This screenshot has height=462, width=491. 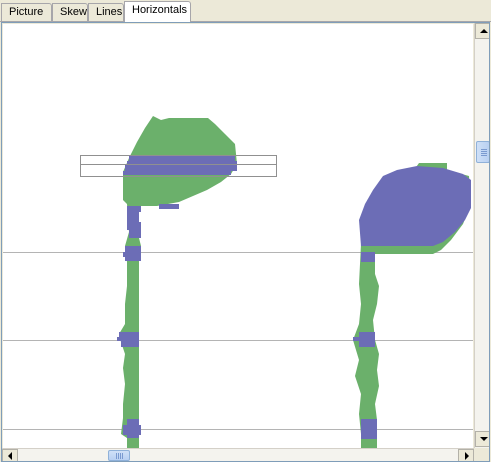 I want to click on scroll-down-button, so click(x=482, y=439).